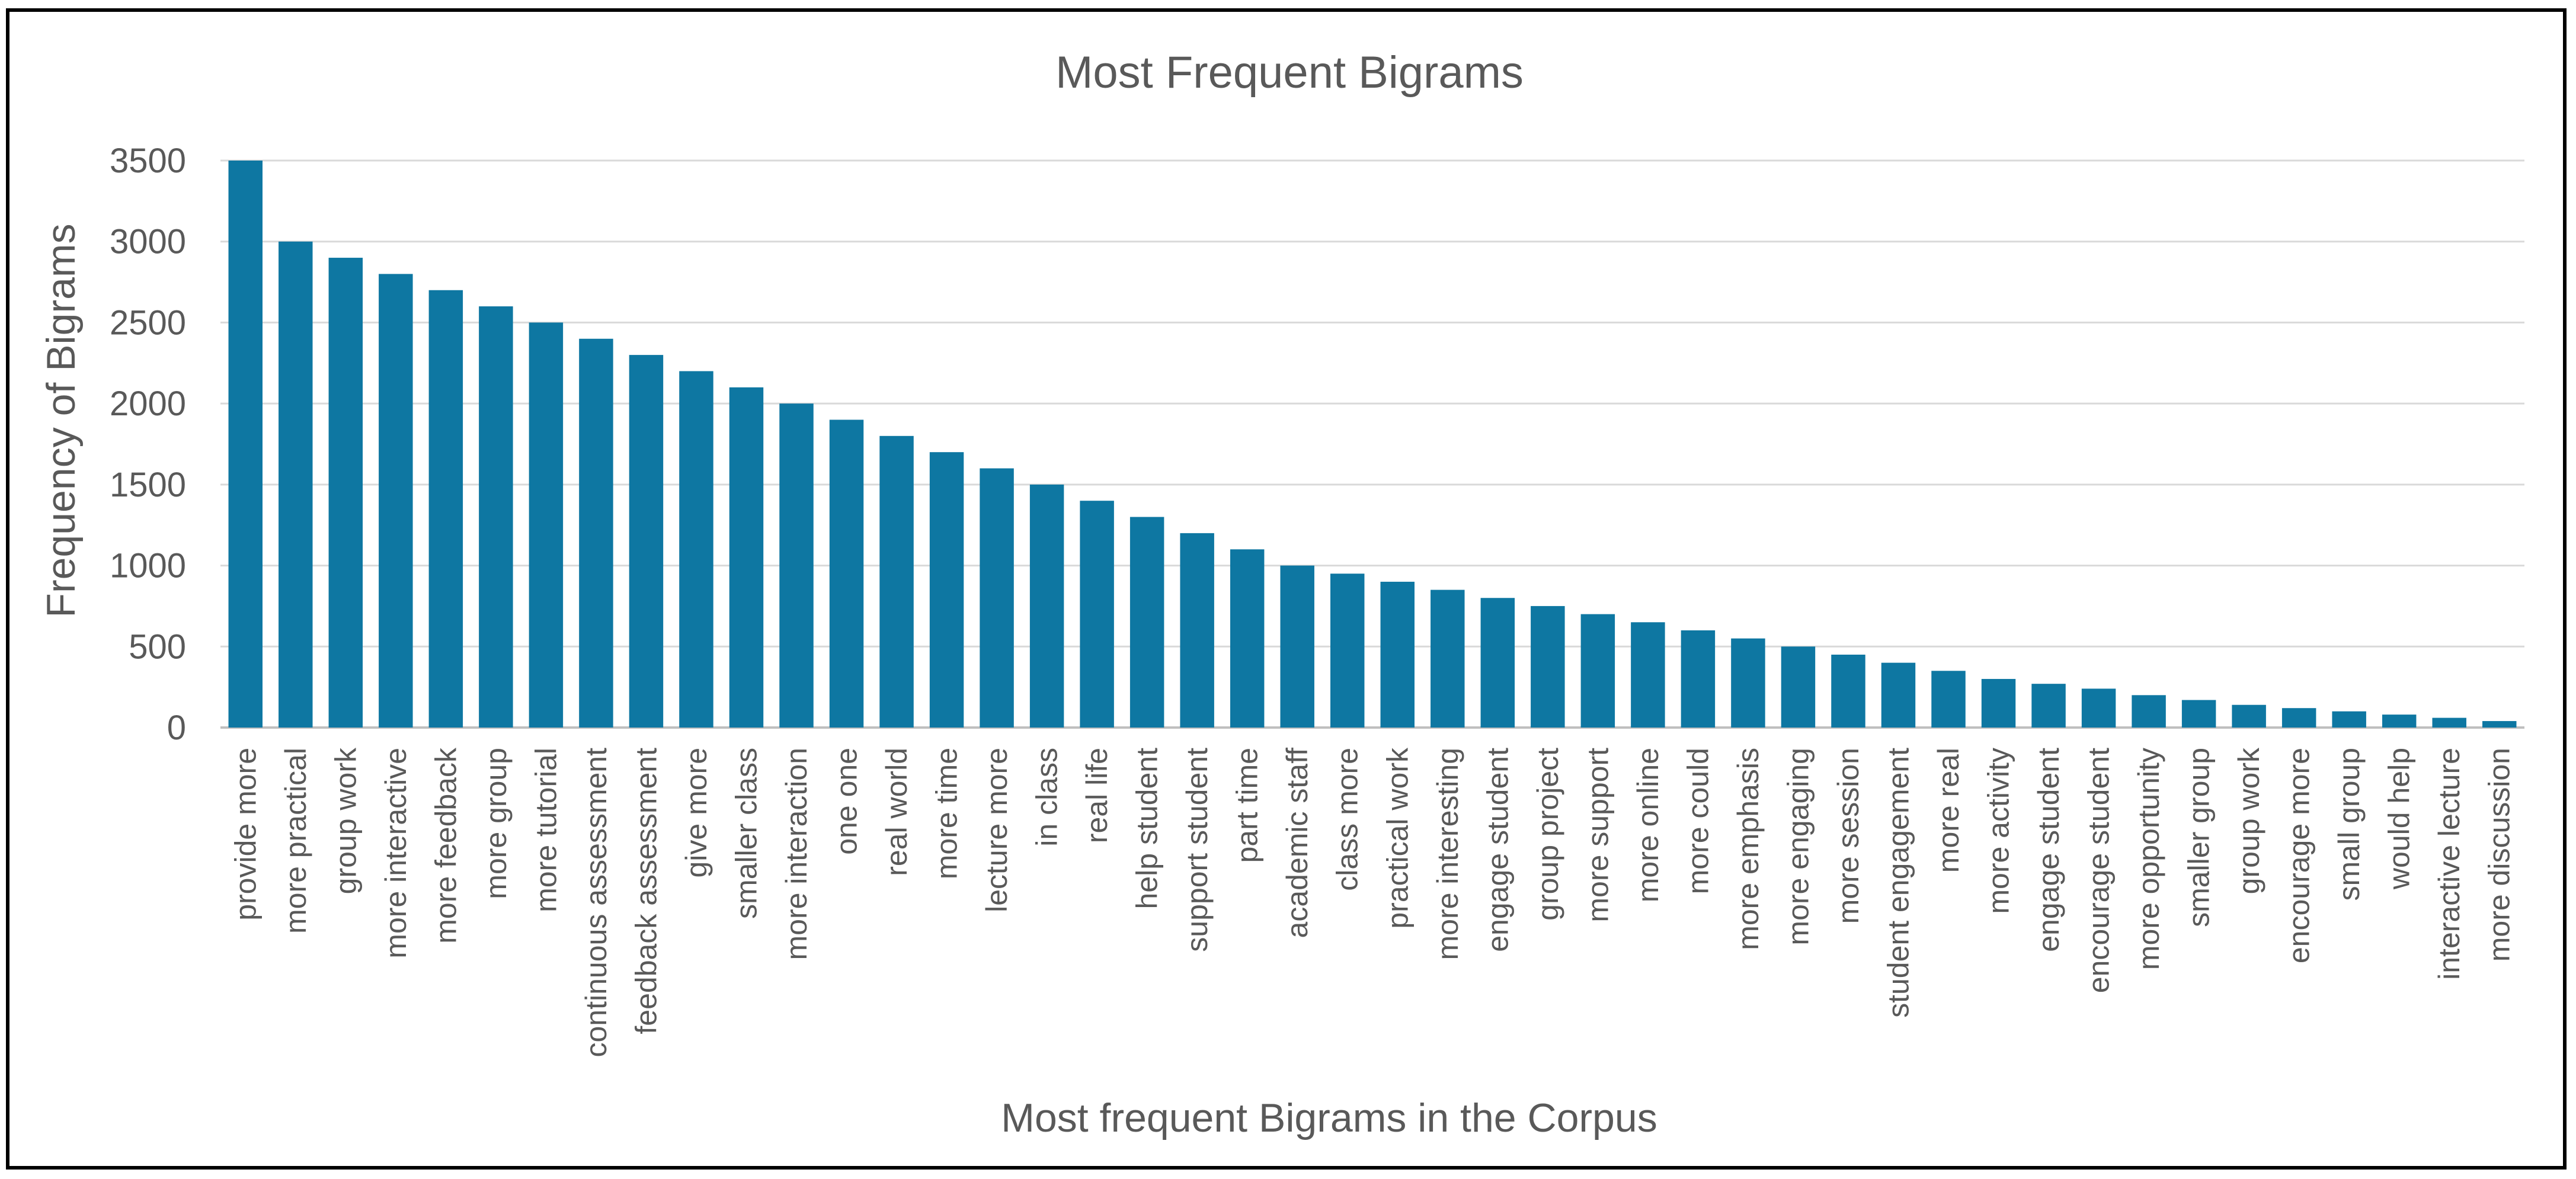  I want to click on x-category-label: more emphasis, so click(1748, 849).